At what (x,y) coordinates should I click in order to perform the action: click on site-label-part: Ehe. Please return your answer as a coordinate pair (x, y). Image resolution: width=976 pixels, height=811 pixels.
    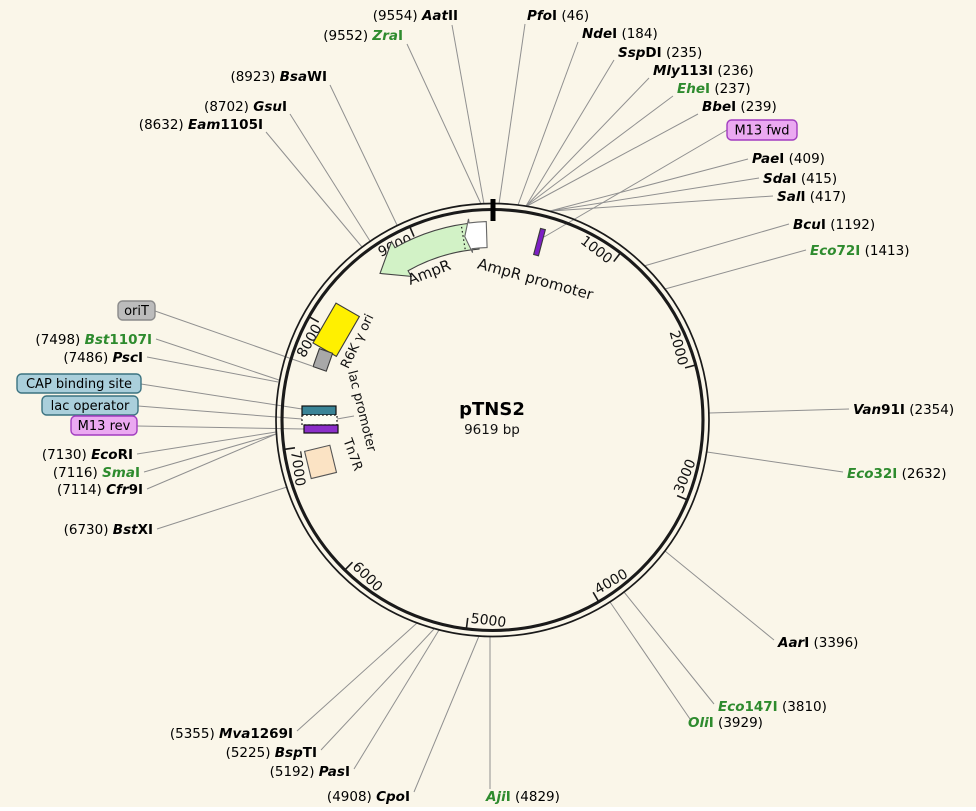
    Looking at the image, I should click on (691, 89).